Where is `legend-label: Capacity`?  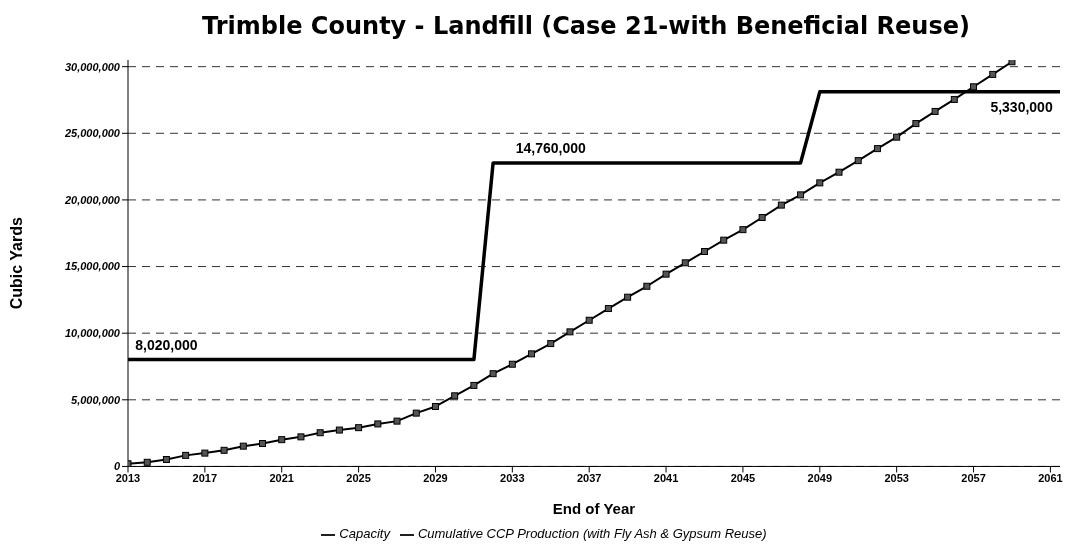
legend-label: Capacity is located at coordinates (364, 534).